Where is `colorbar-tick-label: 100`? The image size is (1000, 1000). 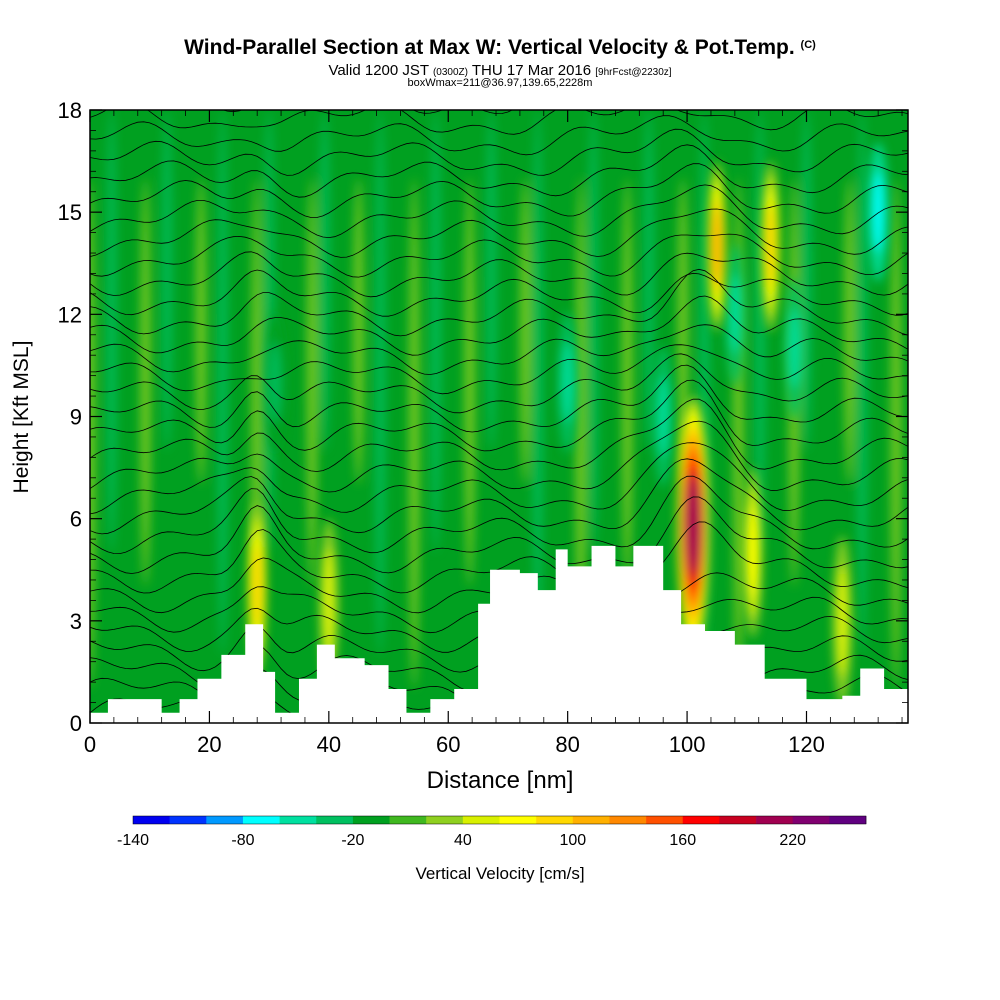
colorbar-tick-label: 100 is located at coordinates (572, 840).